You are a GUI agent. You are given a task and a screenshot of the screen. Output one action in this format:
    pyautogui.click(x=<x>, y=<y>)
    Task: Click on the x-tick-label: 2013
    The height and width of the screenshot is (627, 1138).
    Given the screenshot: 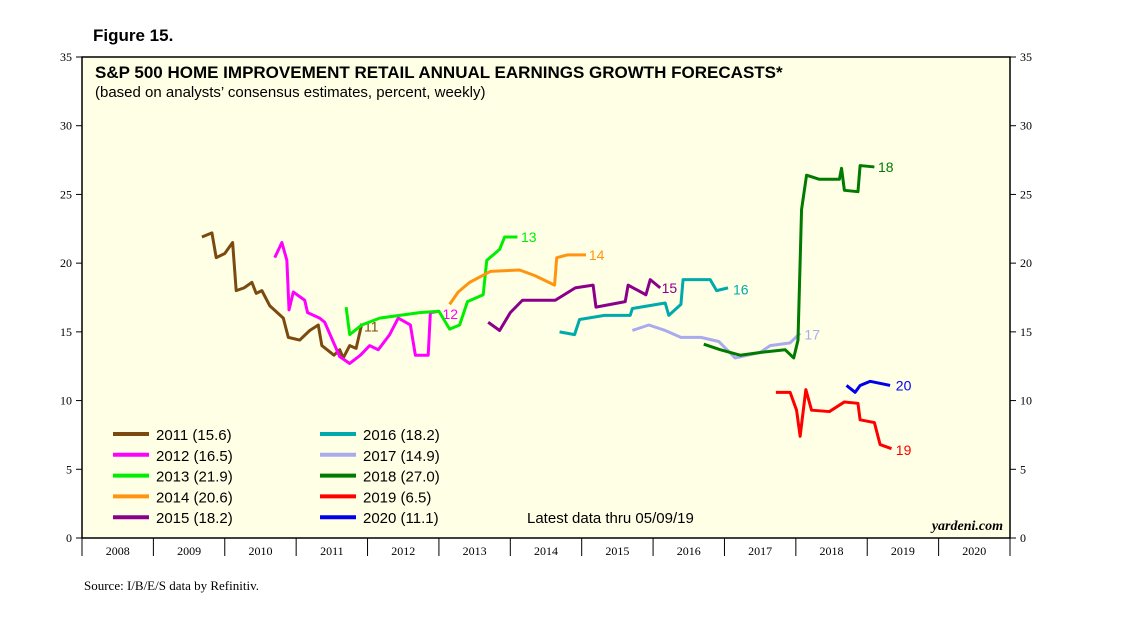 What is the action you would take?
    pyautogui.click(x=475, y=551)
    